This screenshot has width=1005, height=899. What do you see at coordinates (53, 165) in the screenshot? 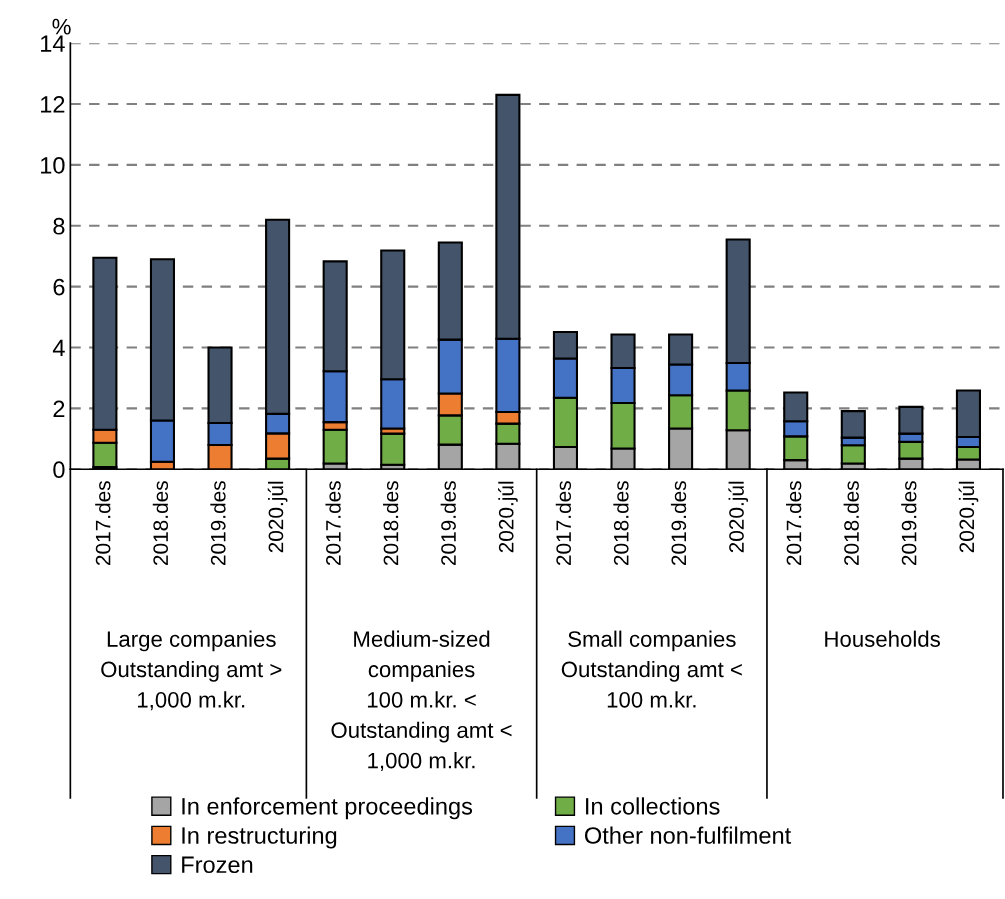
I see `y-tick-label: 10` at bounding box center [53, 165].